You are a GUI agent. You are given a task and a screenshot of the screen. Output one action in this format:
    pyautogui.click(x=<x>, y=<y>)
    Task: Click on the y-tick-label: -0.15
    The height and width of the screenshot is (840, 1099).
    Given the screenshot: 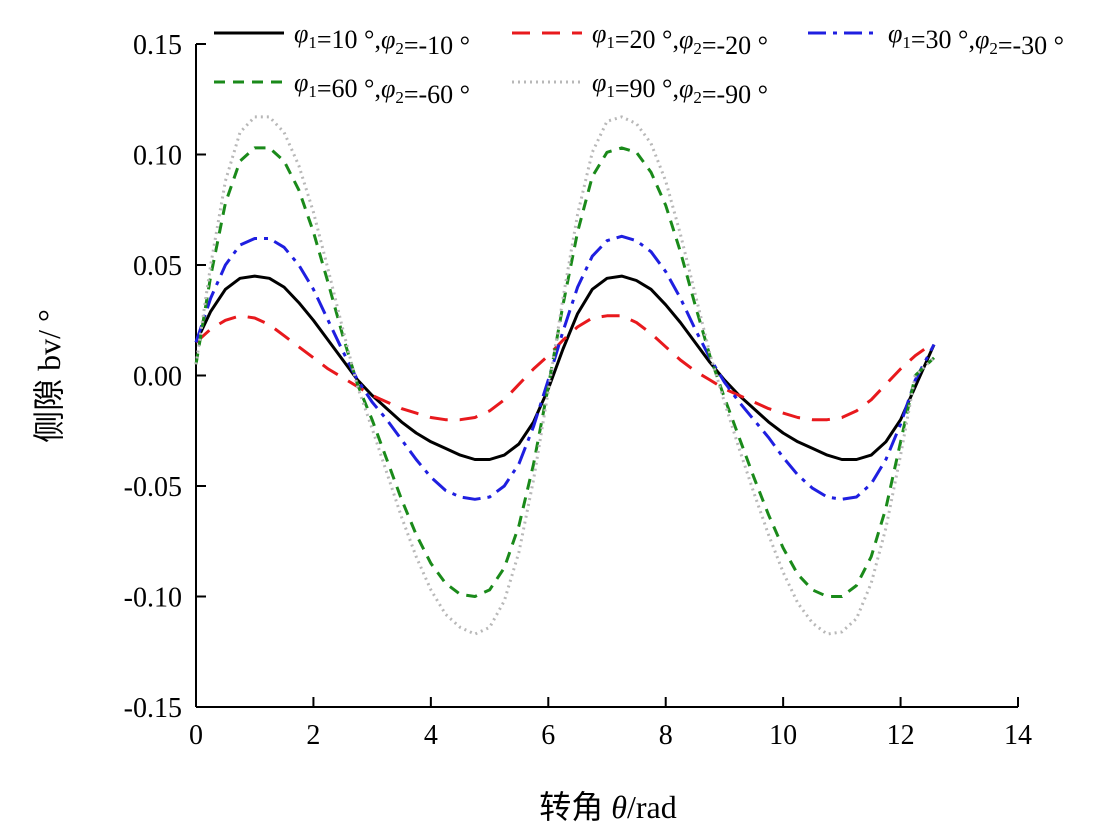 What is the action you would take?
    pyautogui.click(x=153, y=708)
    